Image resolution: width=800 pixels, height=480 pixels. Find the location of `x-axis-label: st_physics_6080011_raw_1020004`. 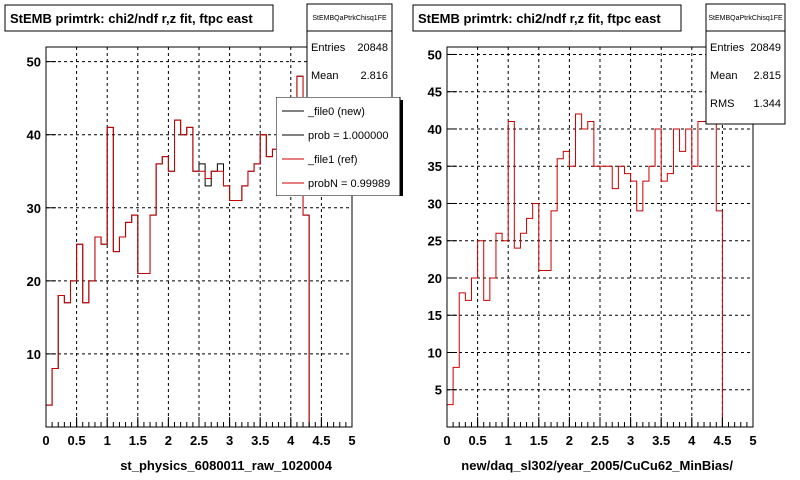

x-axis-label: st_physics_6080011_raw_1020004 is located at coordinates (226, 465).